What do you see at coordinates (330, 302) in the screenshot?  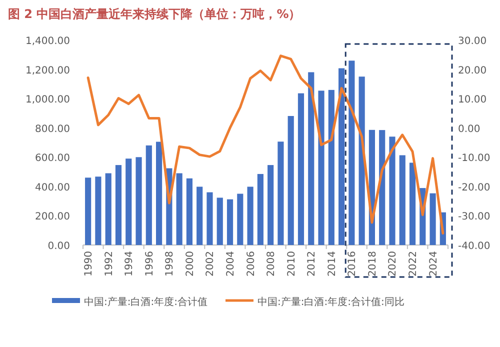 I see `legend-label: 中国:产量:白酒:年度:合计值:同比` at bounding box center [330, 302].